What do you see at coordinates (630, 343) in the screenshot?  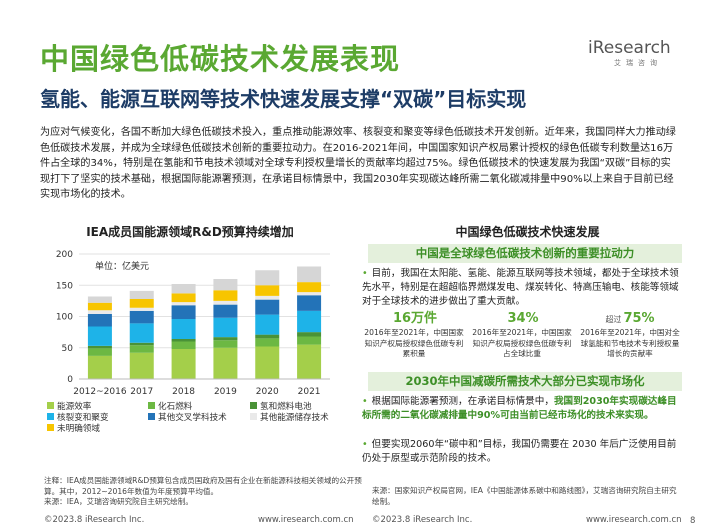 I see `stat-caption: 2016年至2021年，中国对全球氢能和节电技术专利授权量增长的贡献率` at bounding box center [630, 343].